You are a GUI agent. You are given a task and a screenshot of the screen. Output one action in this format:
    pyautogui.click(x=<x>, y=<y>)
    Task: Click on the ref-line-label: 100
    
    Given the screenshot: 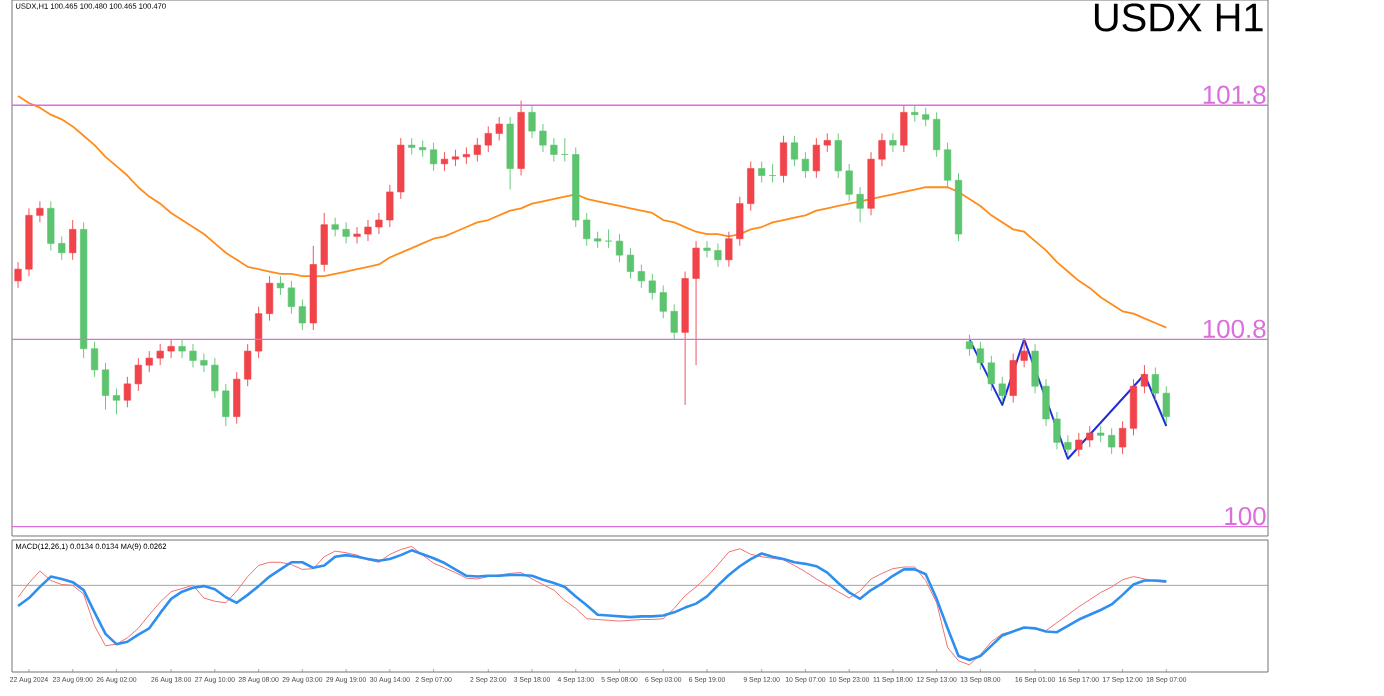 What is the action you would take?
    pyautogui.click(x=1245, y=516)
    